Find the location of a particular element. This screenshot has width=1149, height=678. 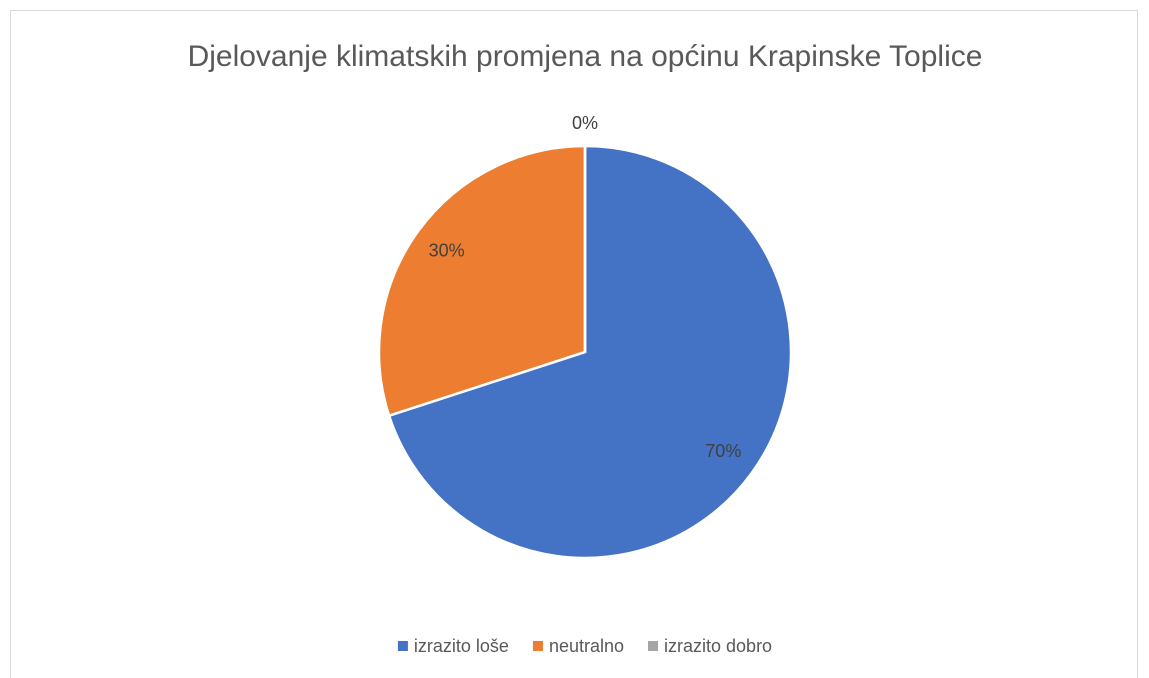

data-label: 70% is located at coordinates (723, 451).